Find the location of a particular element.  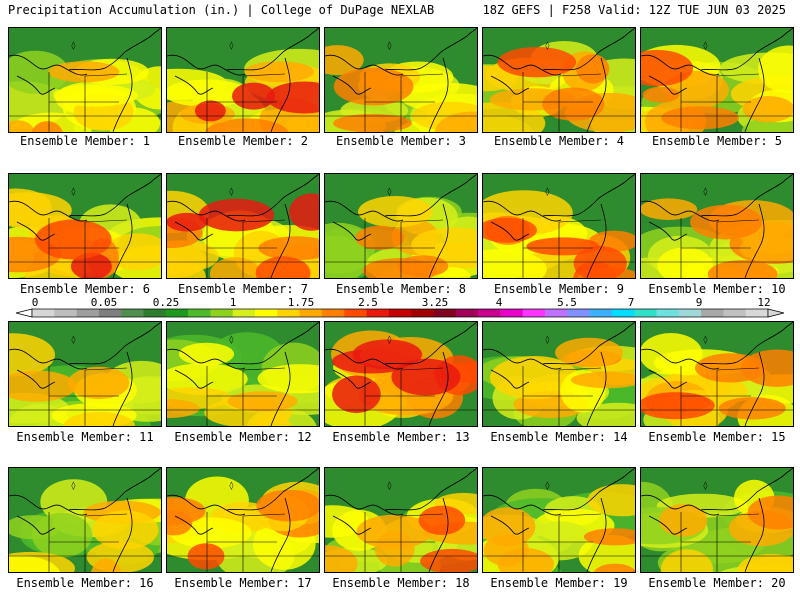

ensemble-member-label: Ensemble Member: 11 is located at coordinates (85, 437).